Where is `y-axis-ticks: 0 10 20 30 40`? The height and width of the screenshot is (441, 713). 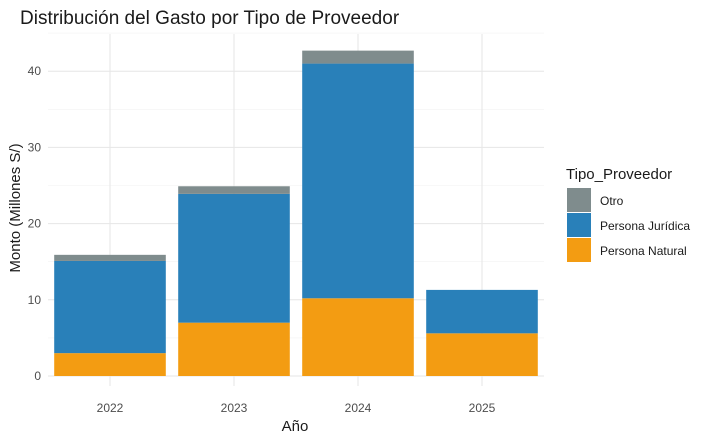 y-axis-ticks: 0 10 20 30 40 is located at coordinates (35, 223).